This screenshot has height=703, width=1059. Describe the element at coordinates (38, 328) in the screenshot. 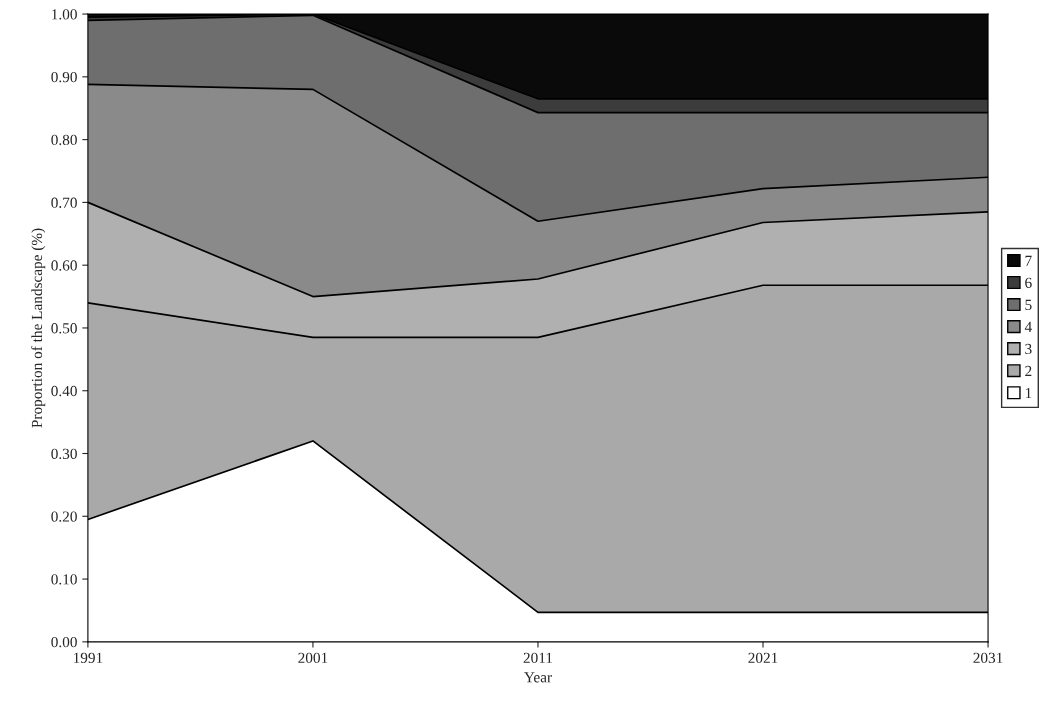

I see `y-axis-title: Proportion of the Landscape (%)` at that location.